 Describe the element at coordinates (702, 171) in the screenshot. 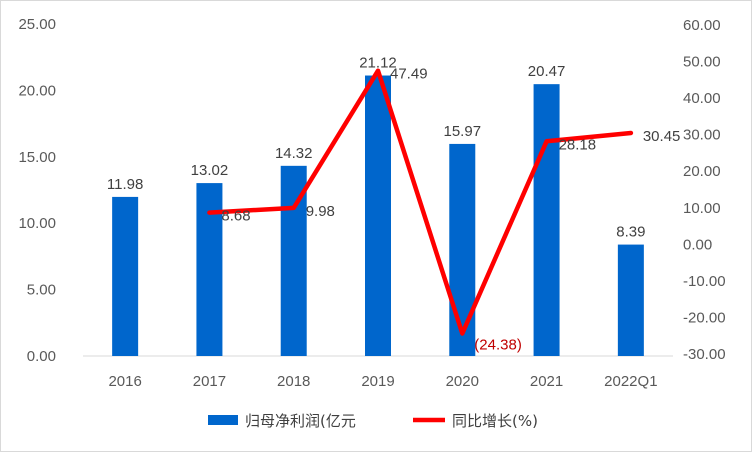

I see `right-axis-tick-label: 20.00` at that location.